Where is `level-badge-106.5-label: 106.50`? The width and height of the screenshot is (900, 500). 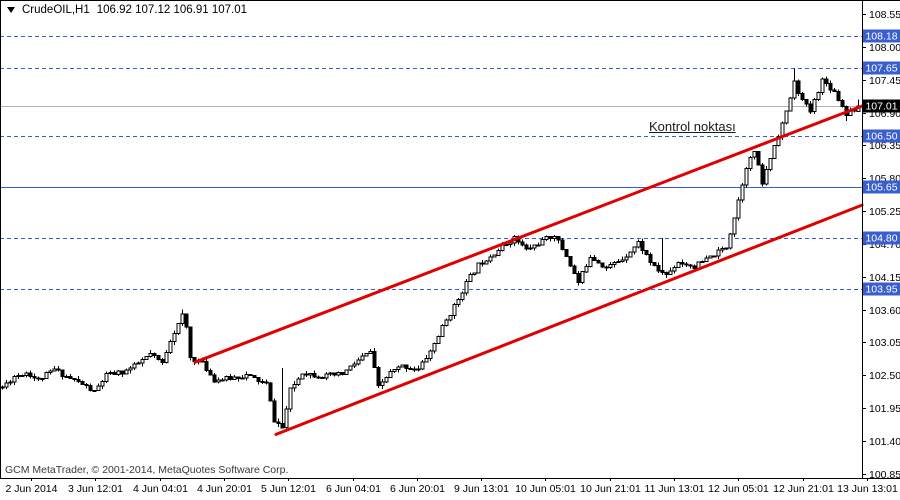 level-badge-106.5-label: 106.50 is located at coordinates (881, 137).